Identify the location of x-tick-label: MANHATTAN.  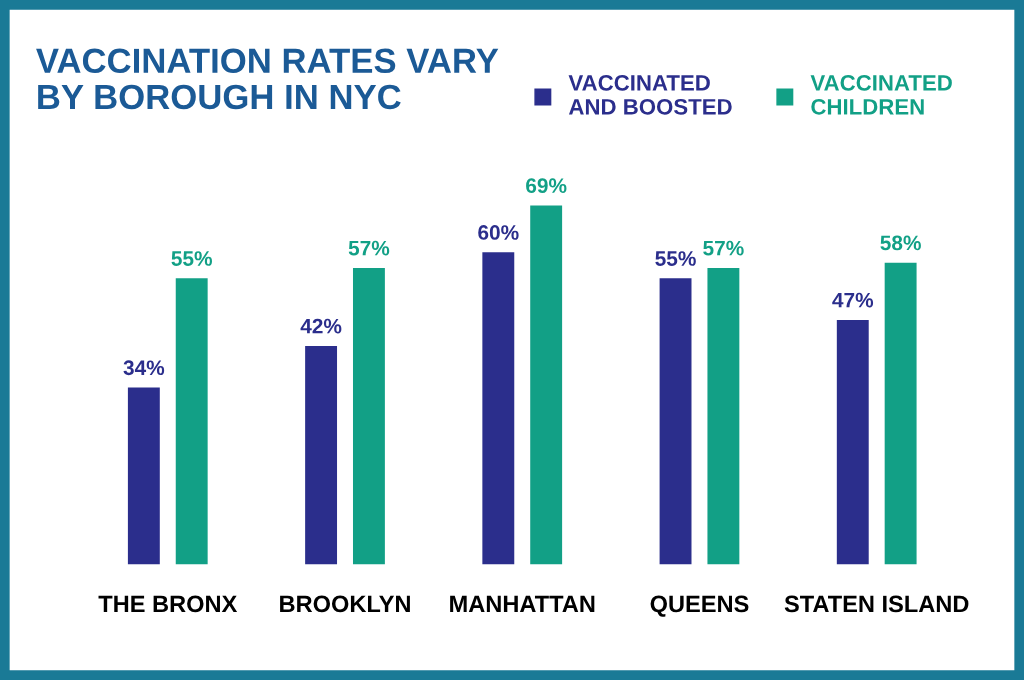
(522, 604).